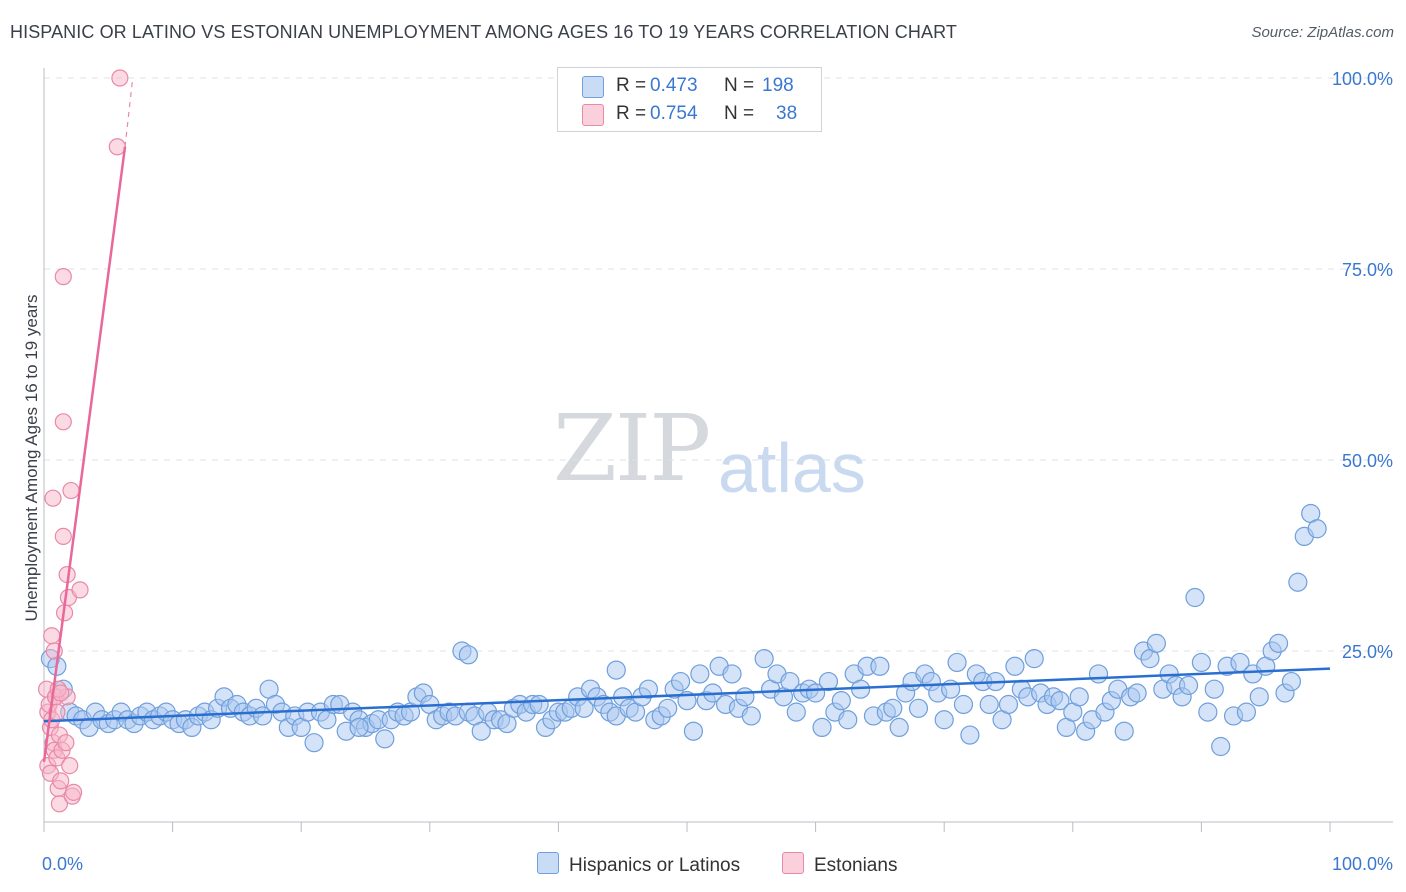 This screenshot has height=892, width=1406. I want to click on bottom-legend-label-estonian: Estonians, so click(856, 865).